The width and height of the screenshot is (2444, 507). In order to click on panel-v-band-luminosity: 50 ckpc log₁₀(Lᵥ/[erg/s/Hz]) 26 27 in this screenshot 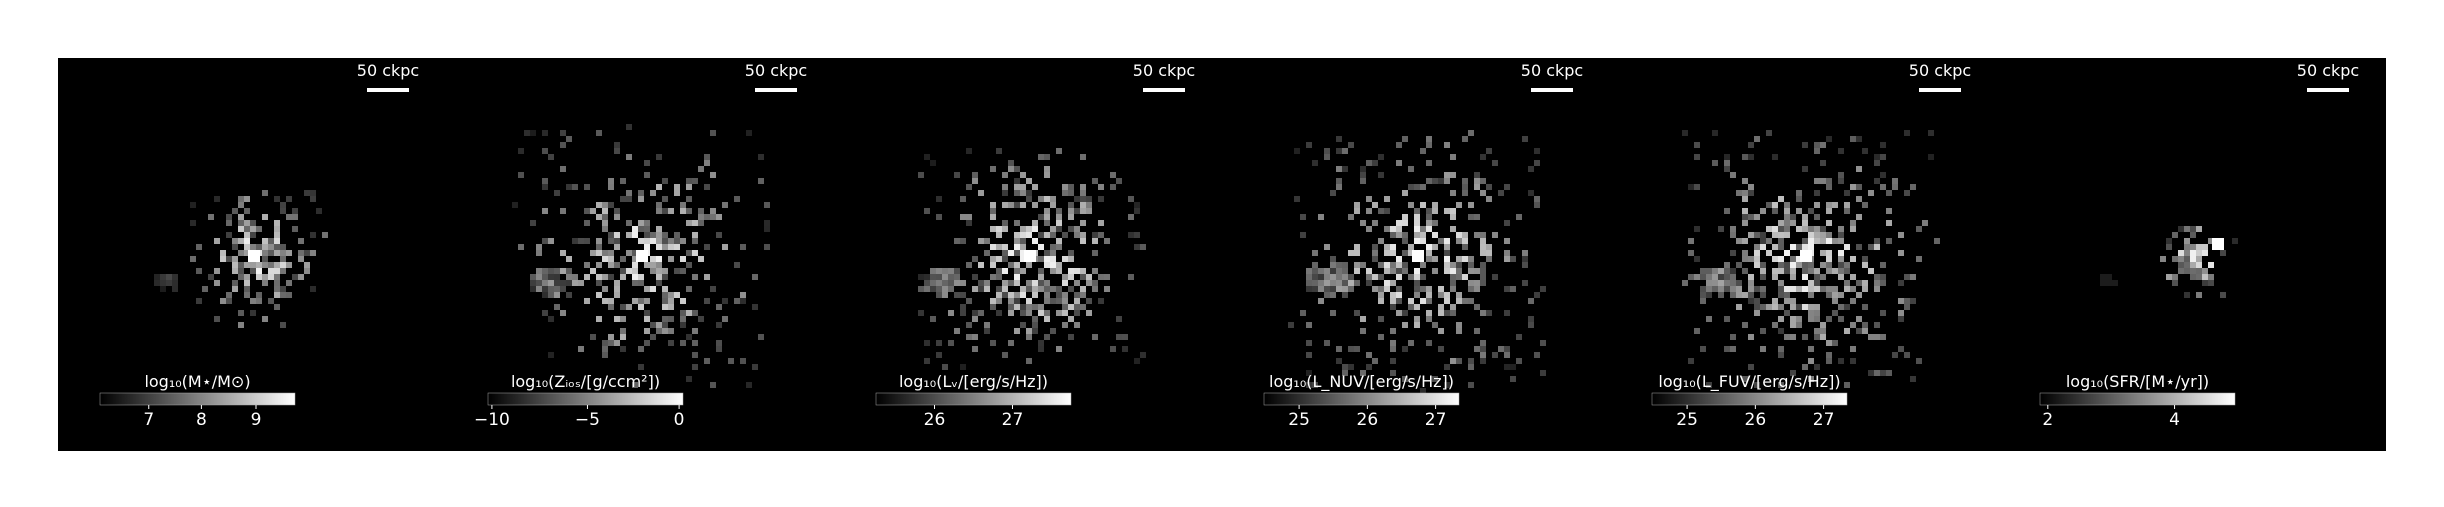, I will do `click(1028, 254)`.